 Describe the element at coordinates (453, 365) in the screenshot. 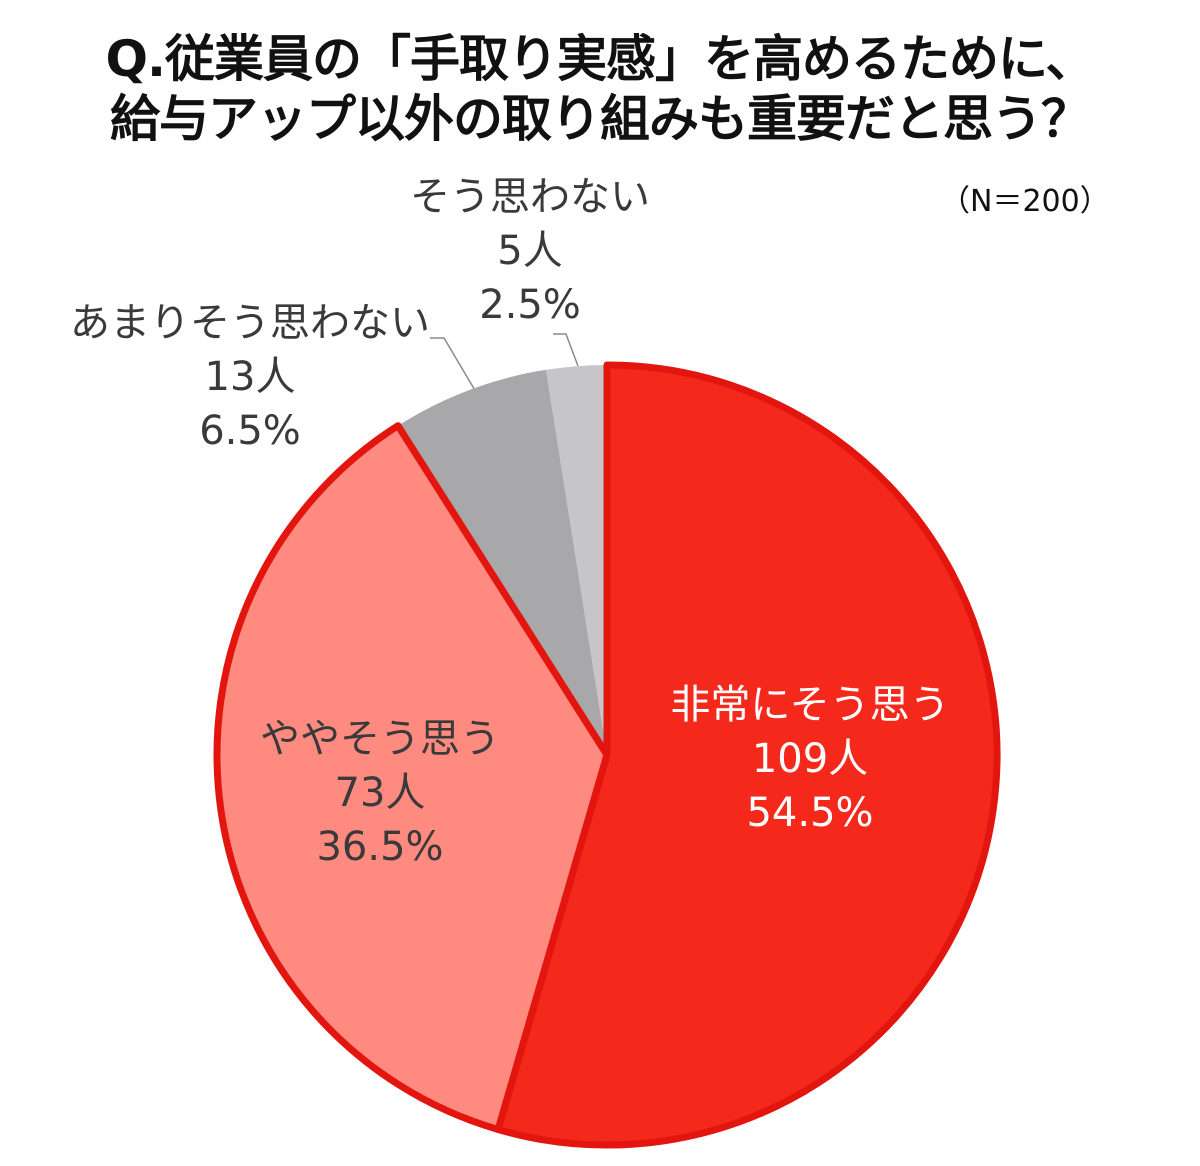

I see `leader-line-not-very` at that location.